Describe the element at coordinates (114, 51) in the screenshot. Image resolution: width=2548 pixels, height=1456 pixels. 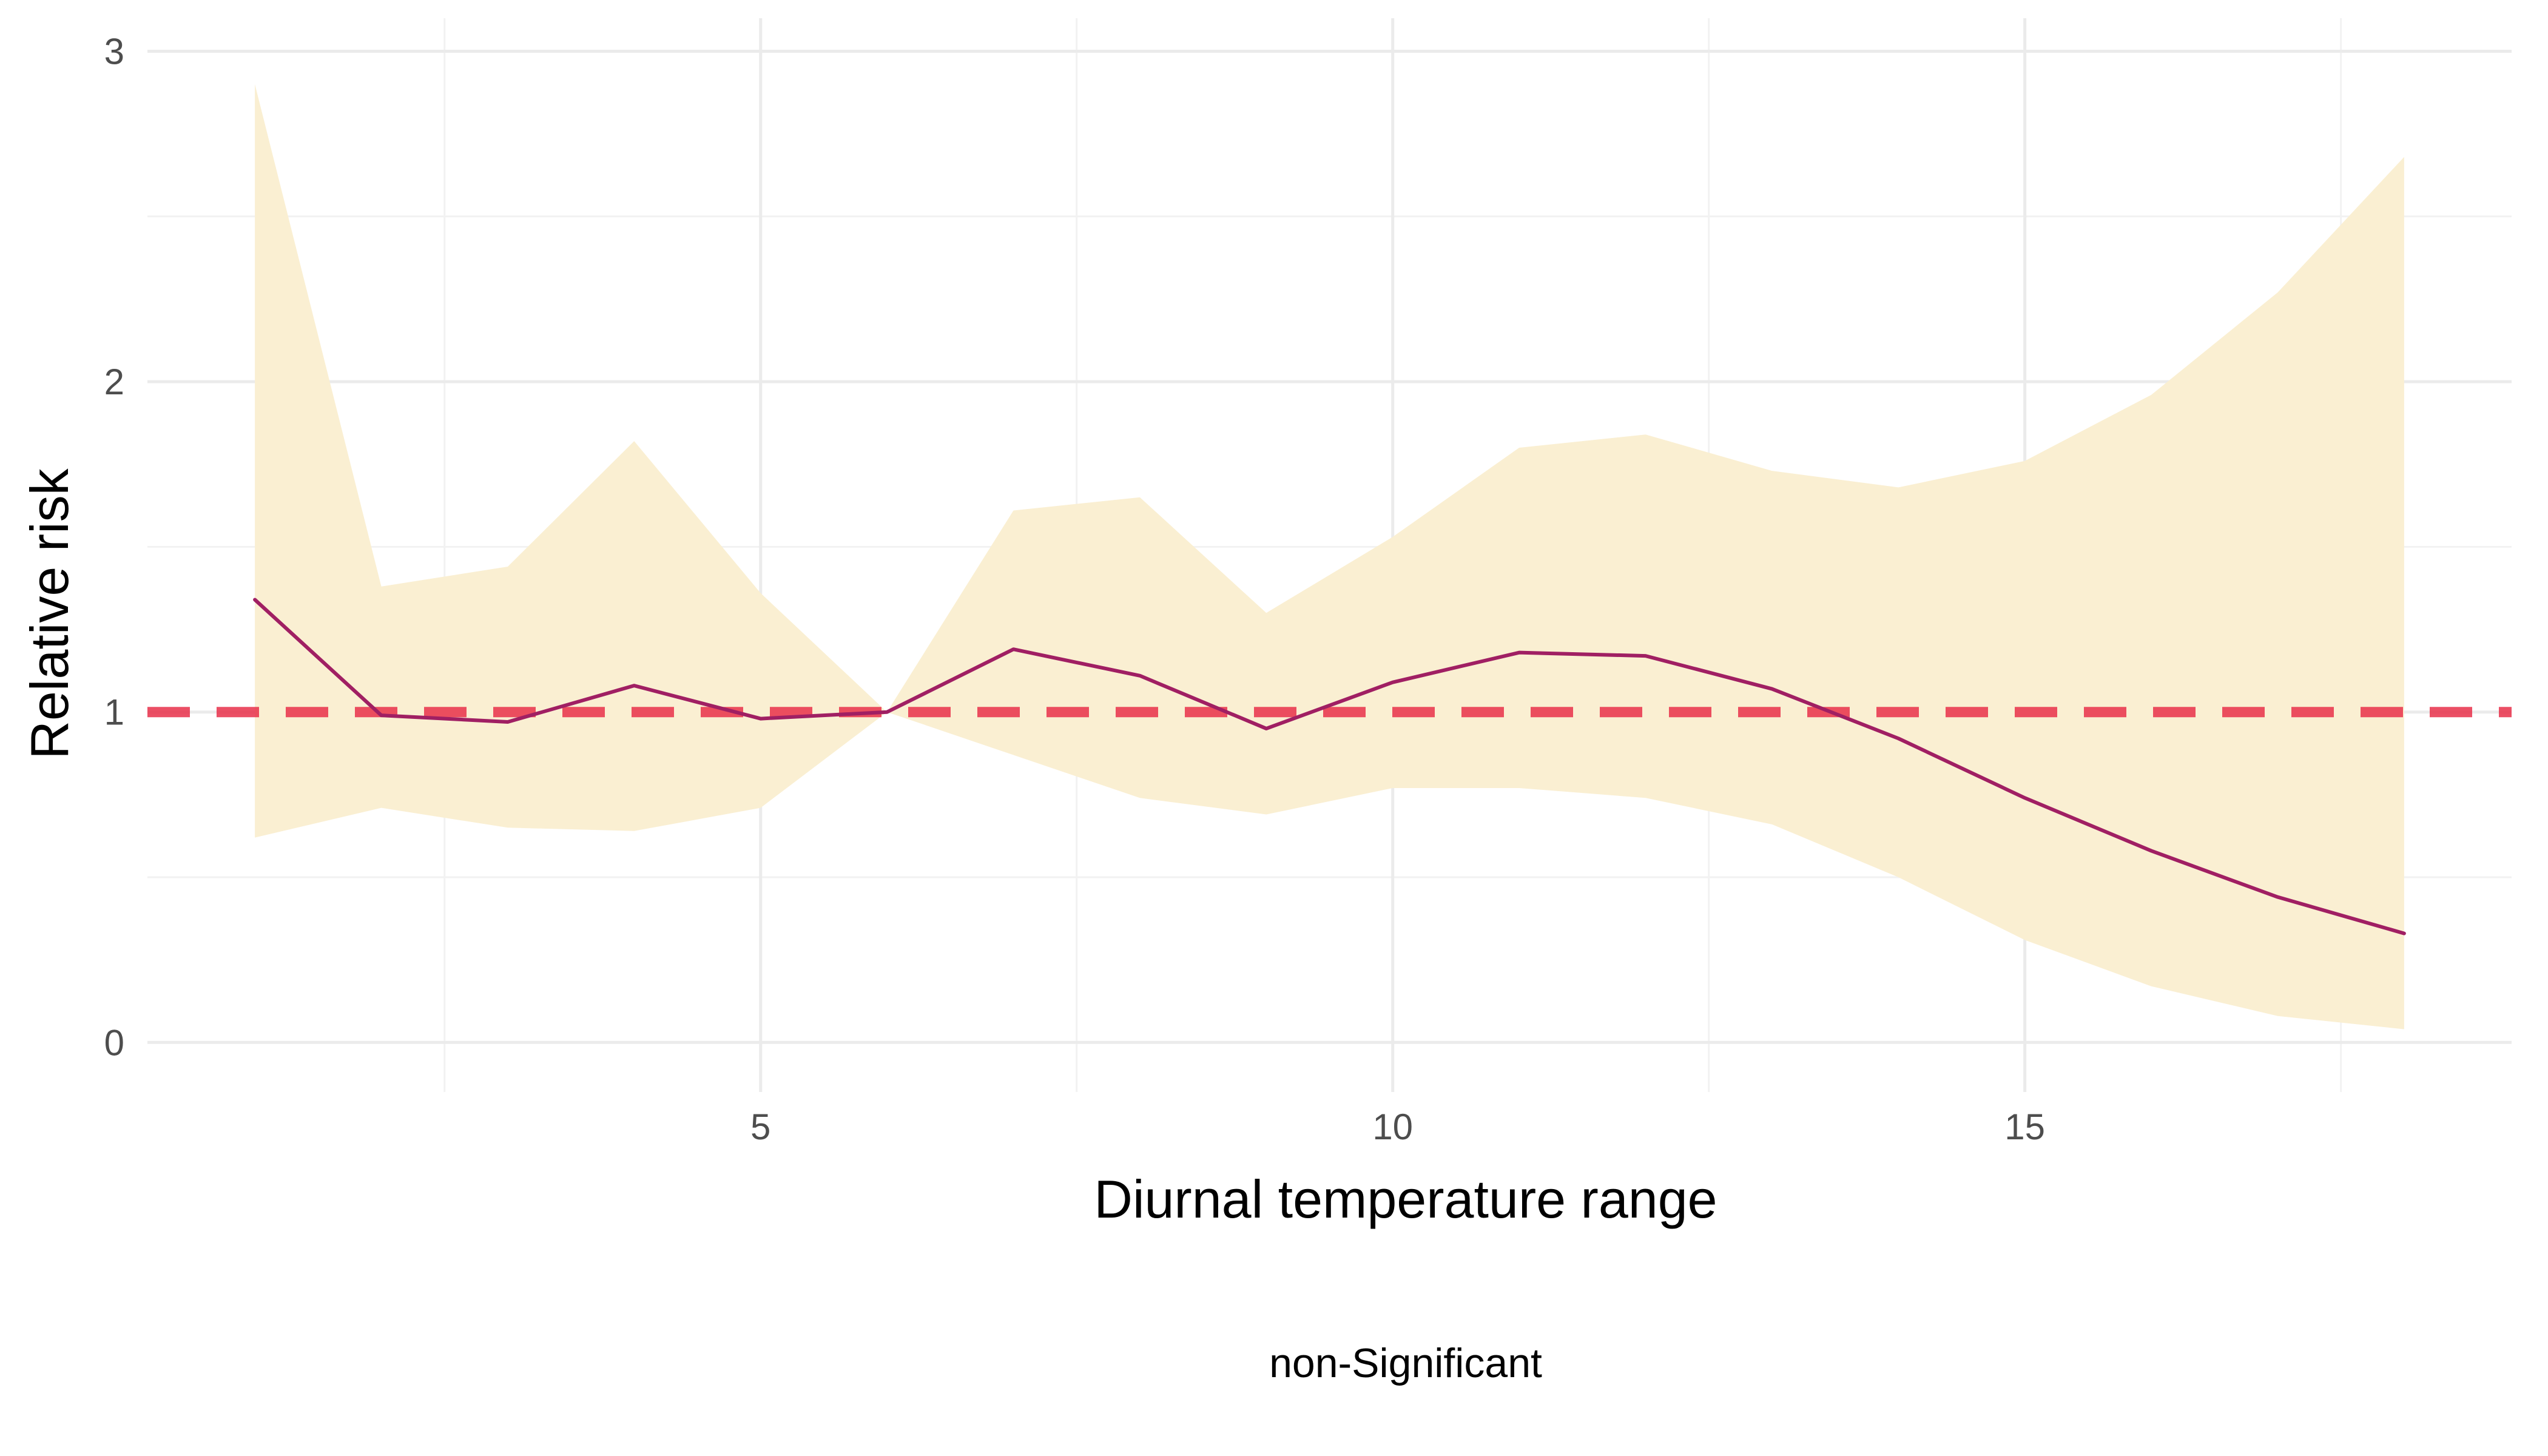
I see `y-tick-label: 3` at that location.